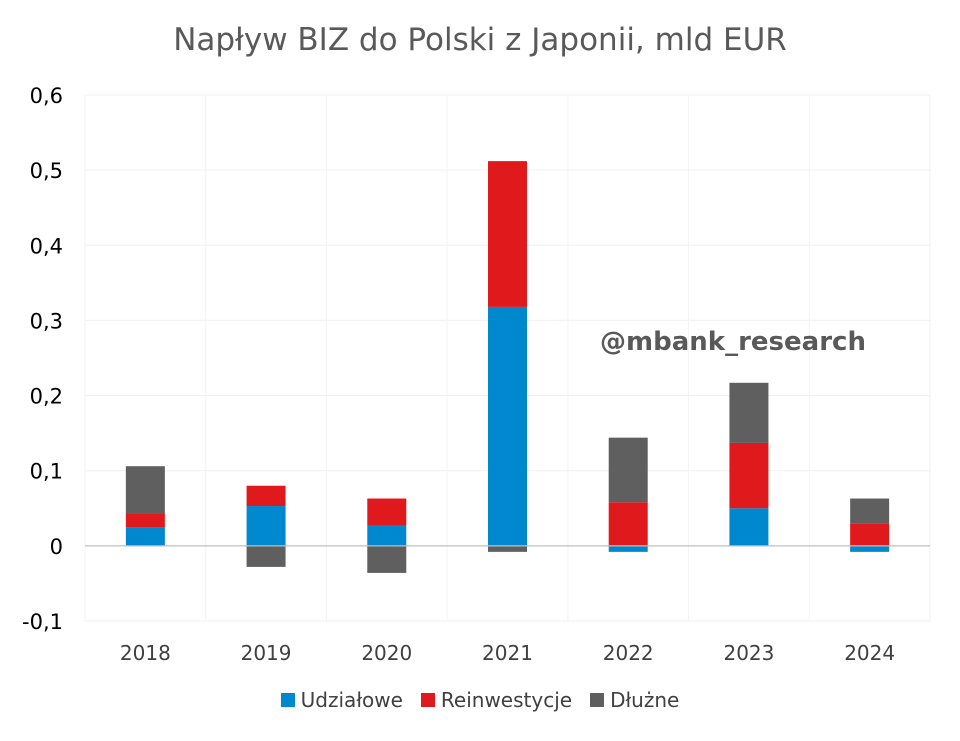 The width and height of the screenshot is (960, 741). I want to click on watermark-annotation: @mbank_research, so click(733, 342).